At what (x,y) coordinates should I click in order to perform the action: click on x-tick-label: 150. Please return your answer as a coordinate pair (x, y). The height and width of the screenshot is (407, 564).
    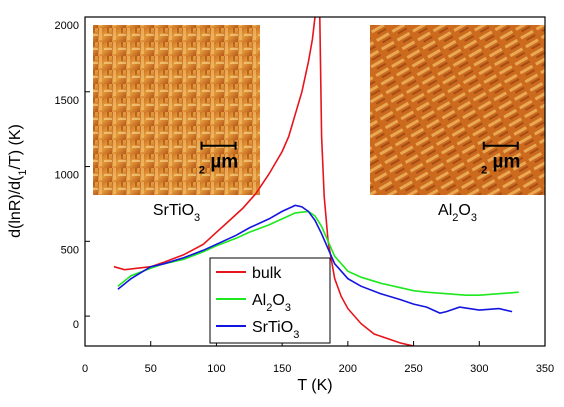
    Looking at the image, I should click on (282, 369).